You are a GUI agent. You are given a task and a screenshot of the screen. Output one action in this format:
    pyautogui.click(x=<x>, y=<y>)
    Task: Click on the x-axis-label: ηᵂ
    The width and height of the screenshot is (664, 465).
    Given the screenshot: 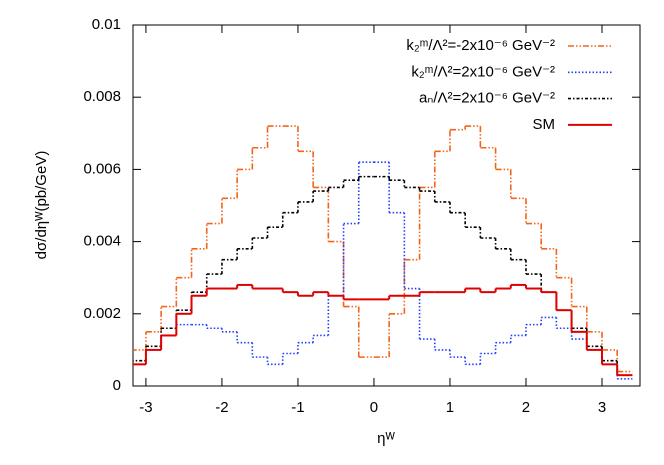 What is the action you would take?
    pyautogui.click(x=386, y=438)
    